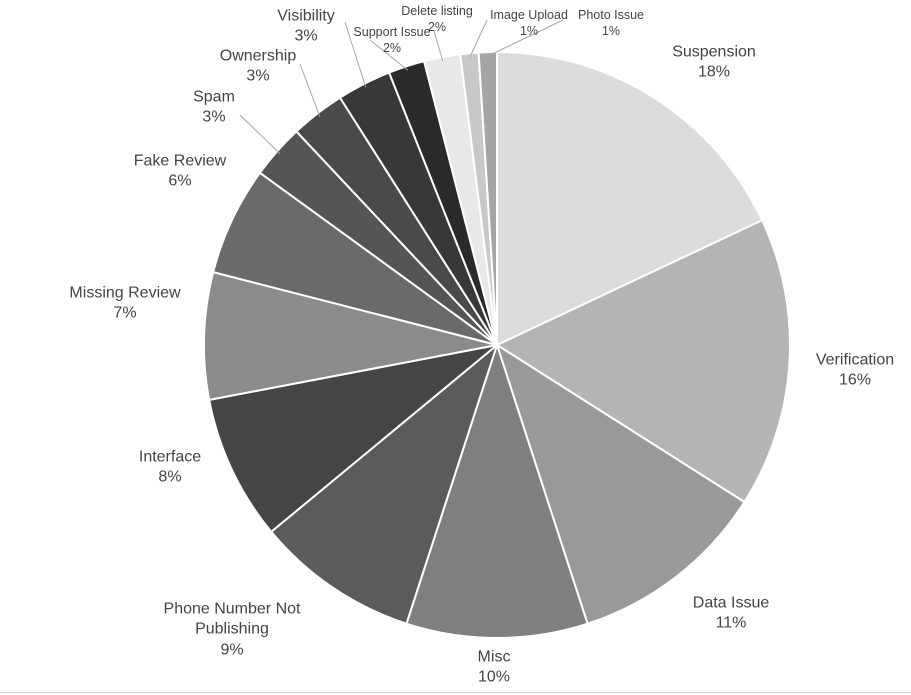  Describe the element at coordinates (855, 380) in the screenshot. I see `data-label-percentage: 16%` at that location.